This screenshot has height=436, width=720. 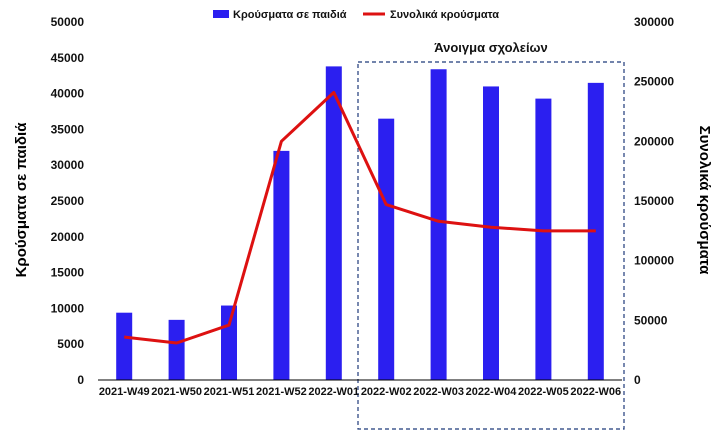 I want to click on x-tick-label: 2021-W52, so click(x=281, y=392).